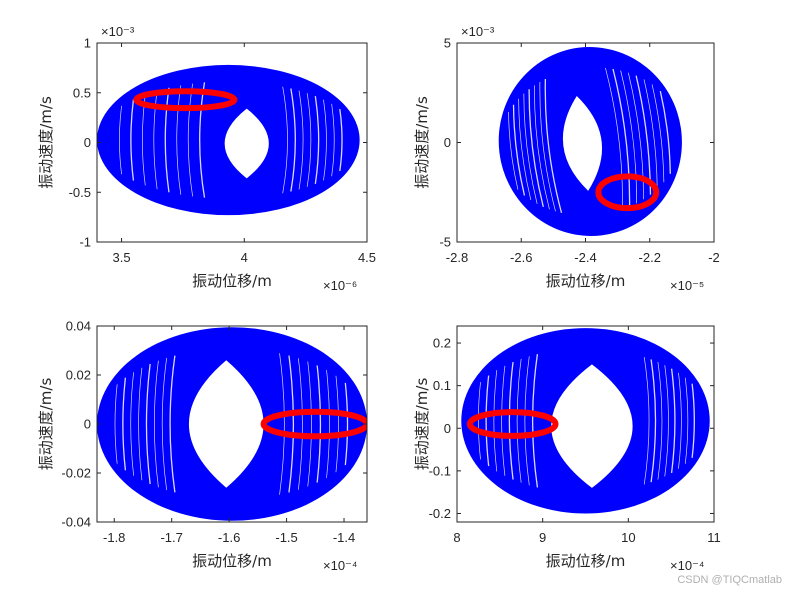  Describe the element at coordinates (457, 257) in the screenshot. I see `x-tick-label: -2.8` at that location.